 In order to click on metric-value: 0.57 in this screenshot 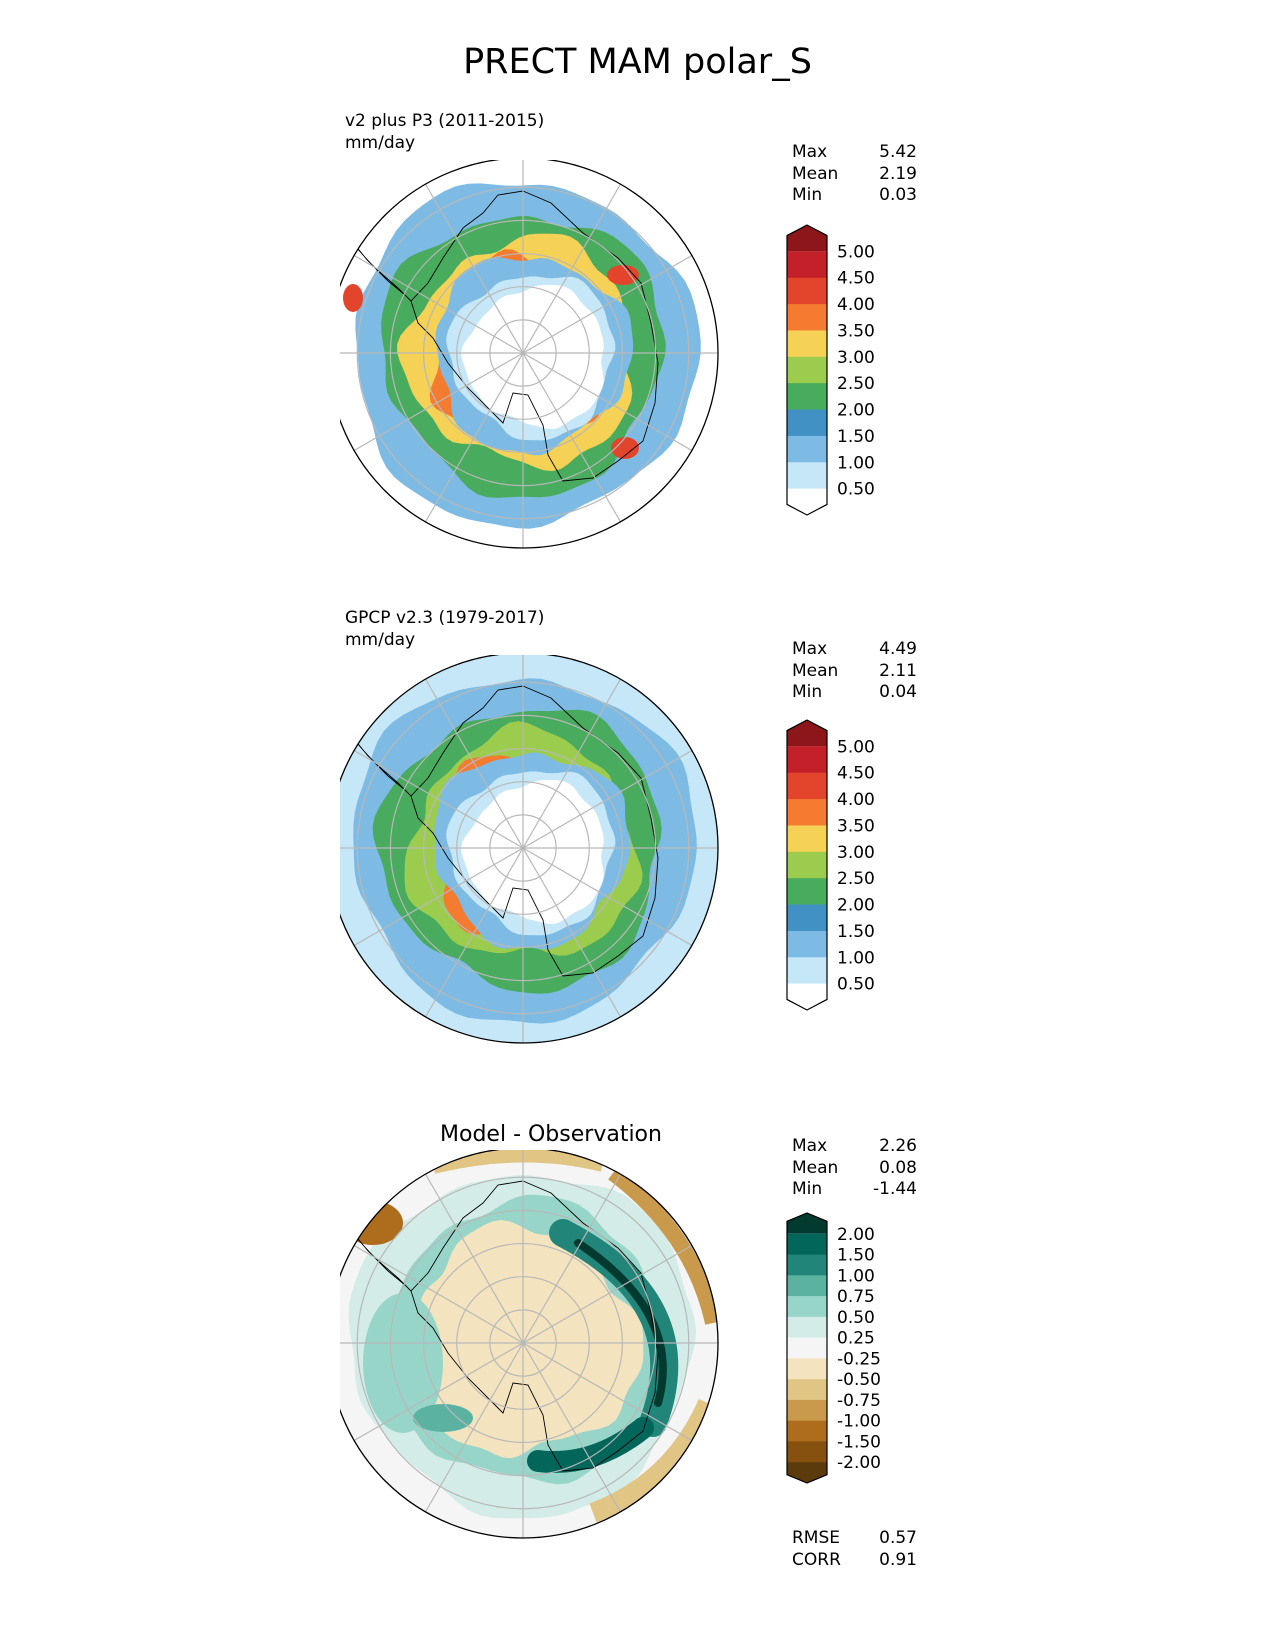, I will do `click(898, 1538)`.